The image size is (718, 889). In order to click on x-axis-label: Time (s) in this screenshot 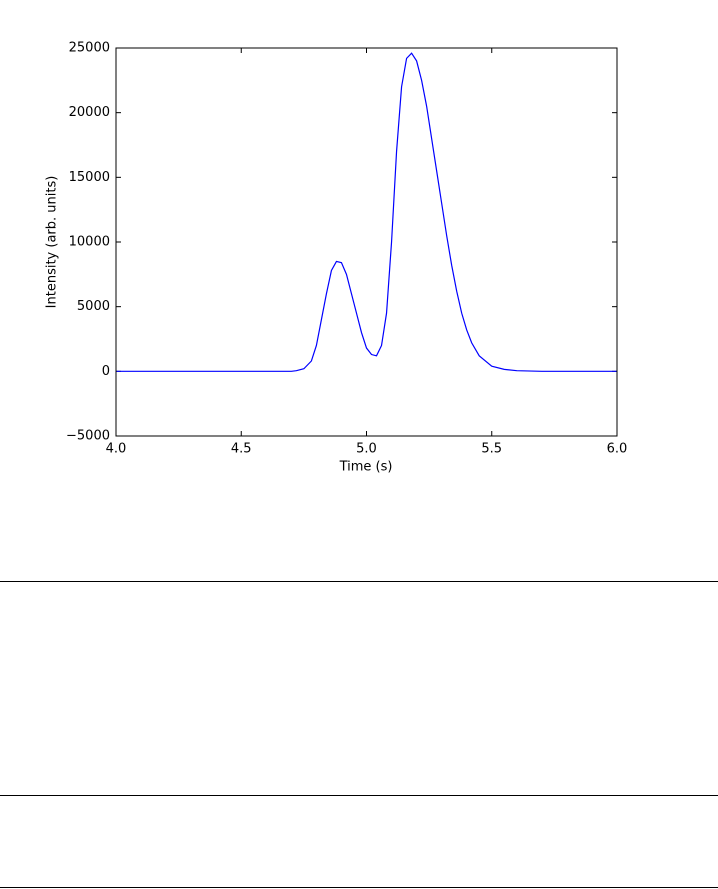, I will do `click(366, 467)`.